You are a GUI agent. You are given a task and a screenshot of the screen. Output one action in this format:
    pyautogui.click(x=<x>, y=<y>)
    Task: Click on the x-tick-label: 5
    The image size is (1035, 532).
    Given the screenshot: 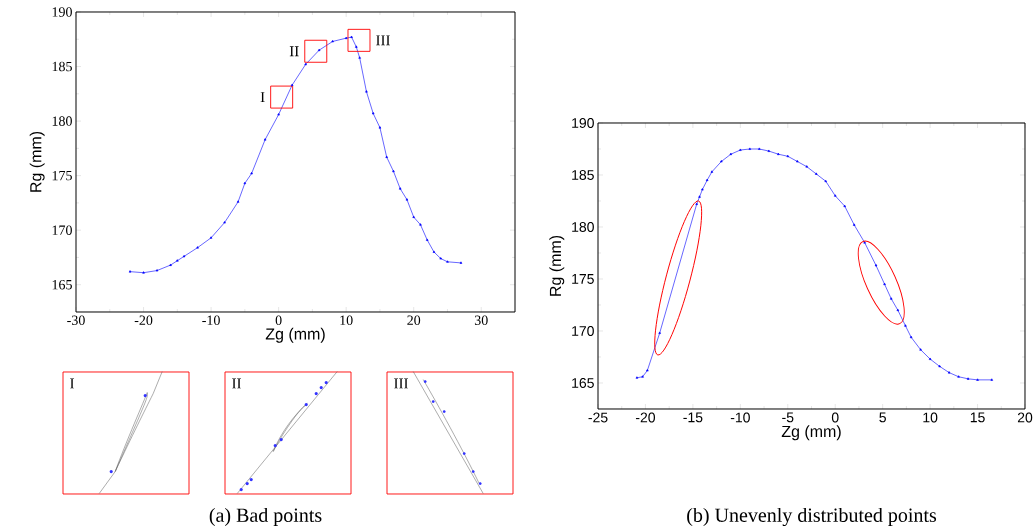 What is the action you would take?
    pyautogui.click(x=882, y=417)
    